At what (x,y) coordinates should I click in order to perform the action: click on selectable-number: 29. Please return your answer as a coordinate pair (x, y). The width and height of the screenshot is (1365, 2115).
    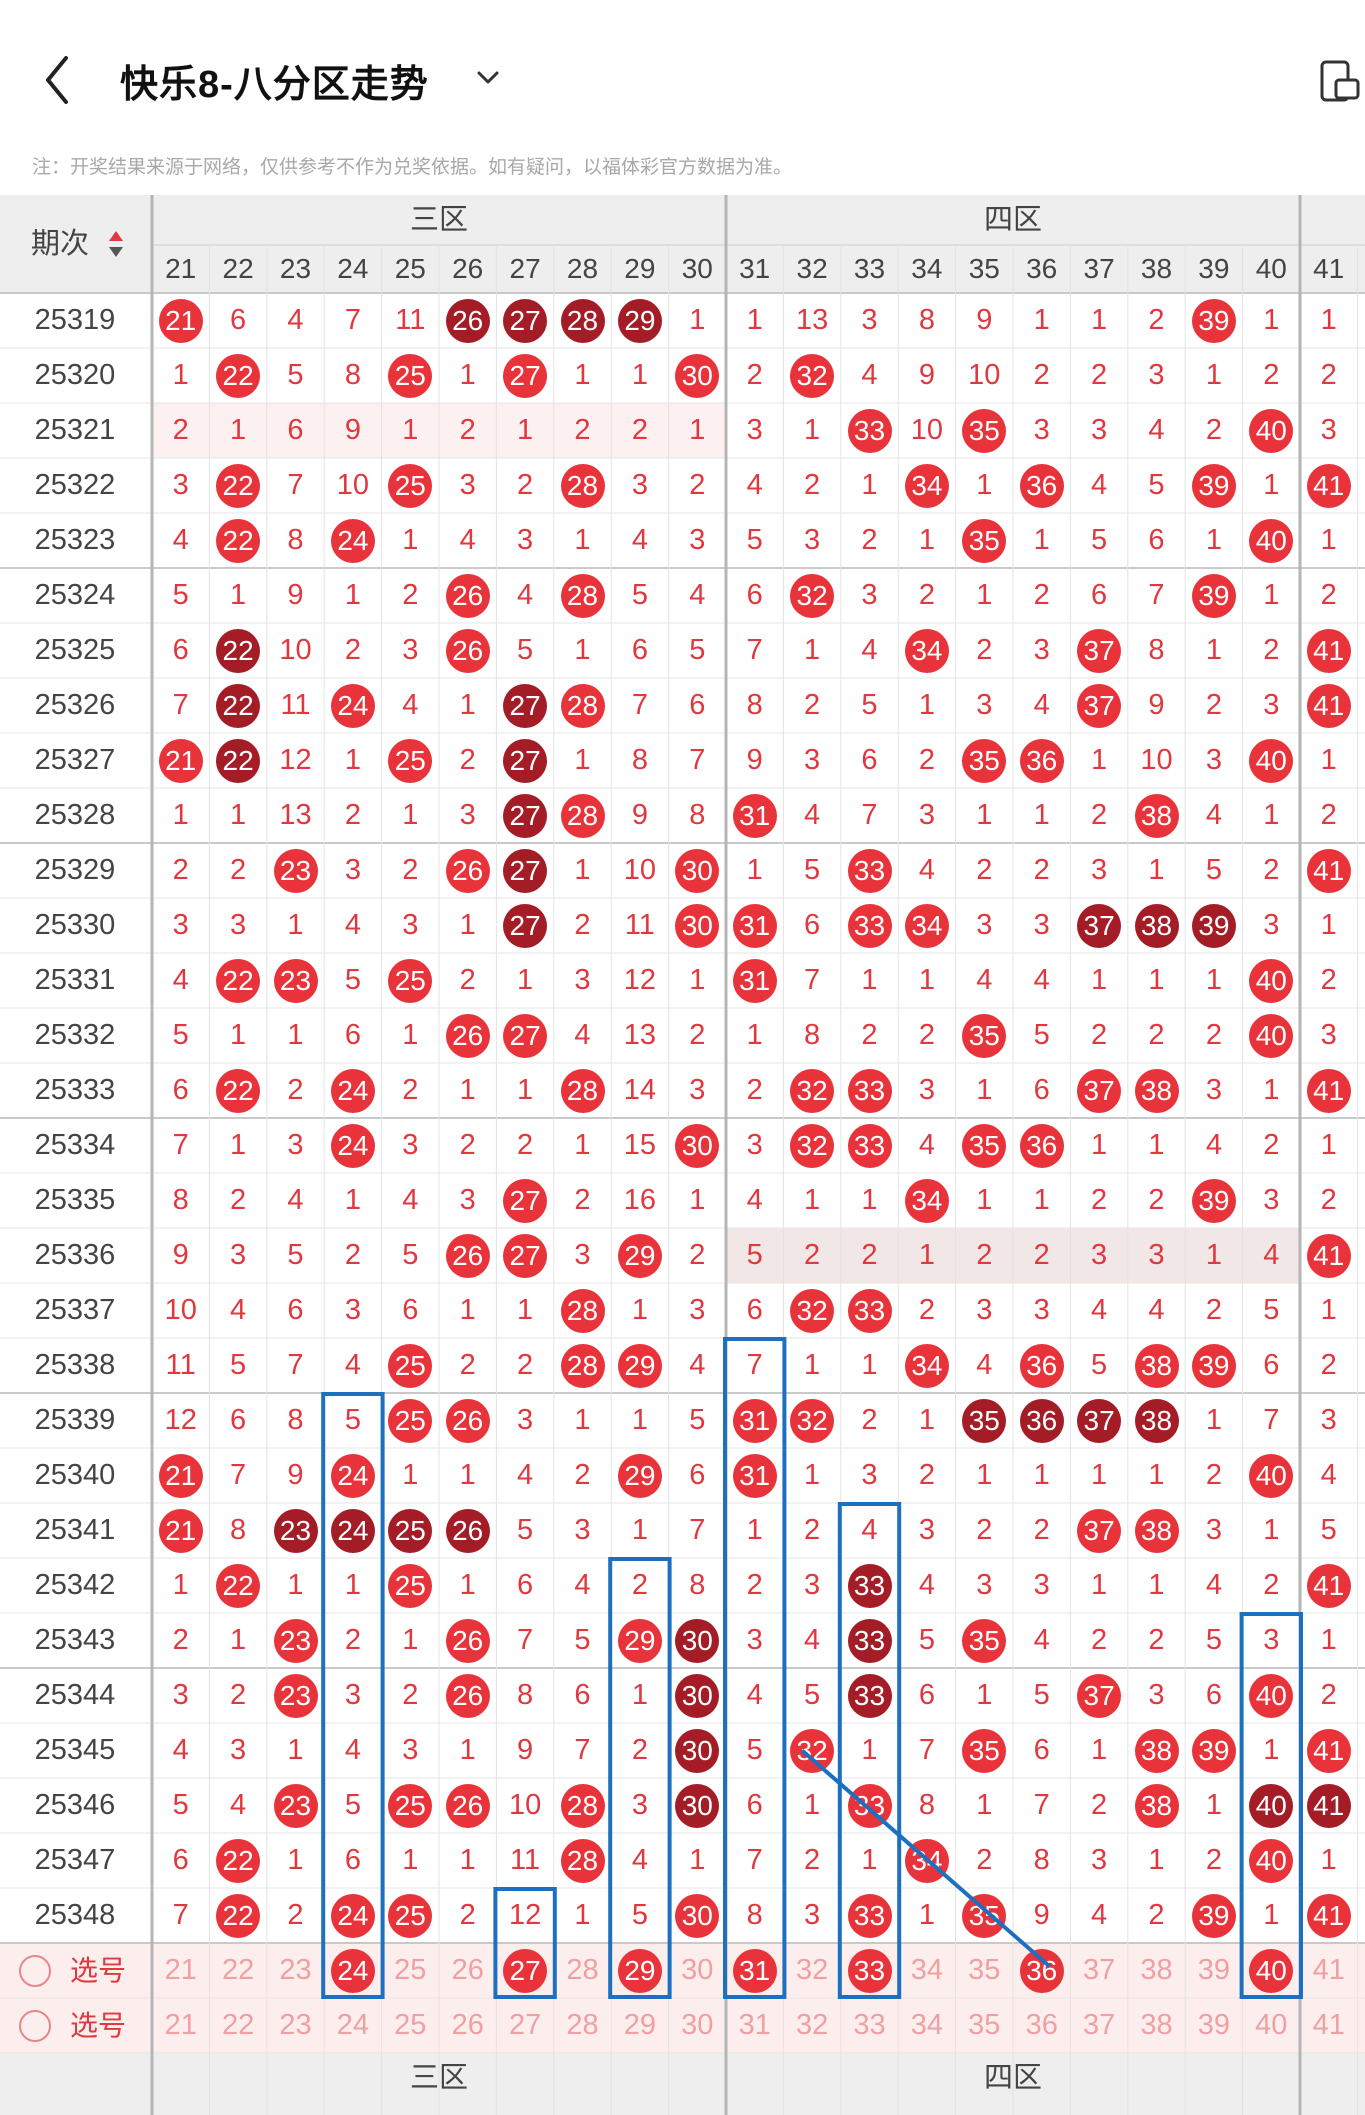
    Looking at the image, I should click on (640, 2025).